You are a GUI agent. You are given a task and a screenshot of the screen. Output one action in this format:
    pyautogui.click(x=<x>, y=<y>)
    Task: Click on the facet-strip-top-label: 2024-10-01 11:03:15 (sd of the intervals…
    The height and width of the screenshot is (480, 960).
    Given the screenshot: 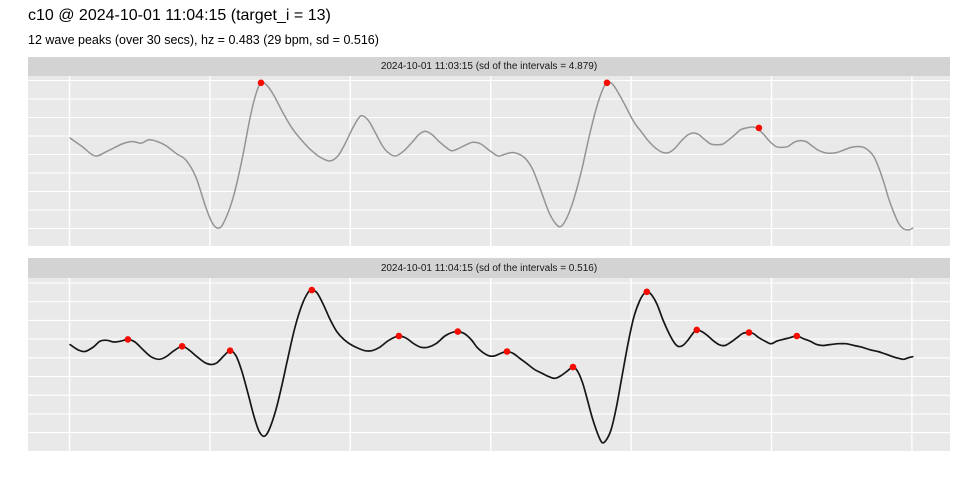 What is the action you would take?
    pyautogui.click(x=489, y=66)
    